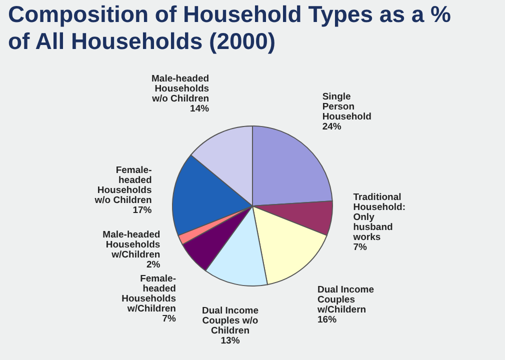 The height and width of the screenshot is (360, 505). Describe the element at coordinates (328, 320) in the screenshot. I see `data-label: 16%` at that location.